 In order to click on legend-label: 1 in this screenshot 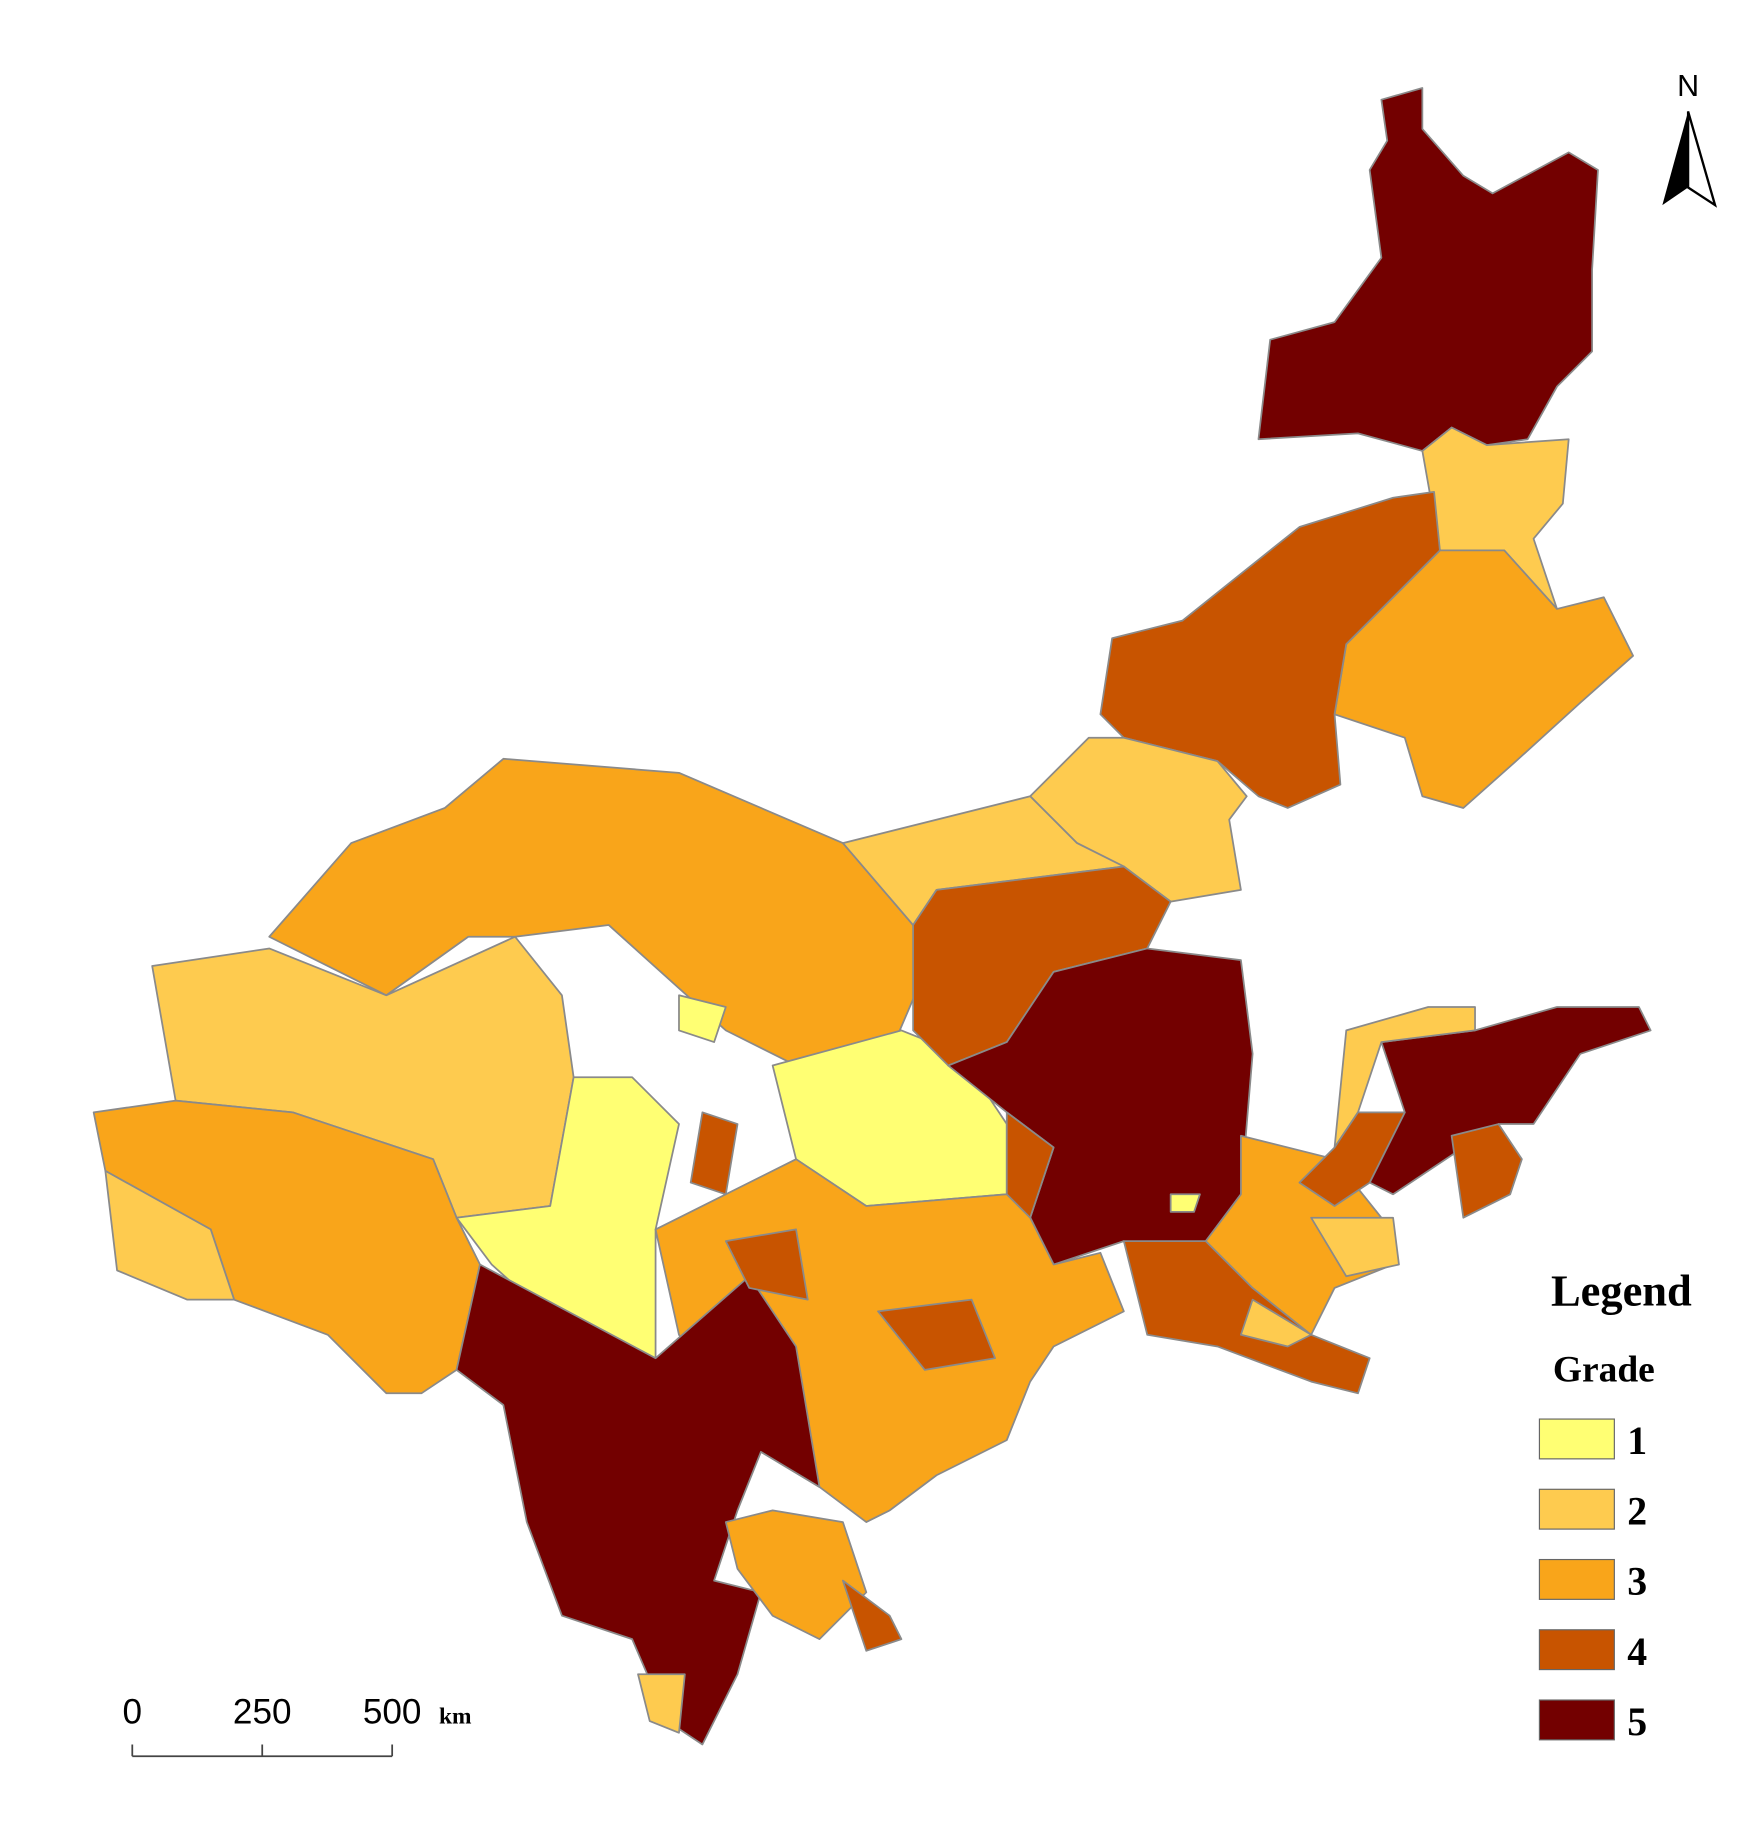, I will do `click(1637, 1441)`.